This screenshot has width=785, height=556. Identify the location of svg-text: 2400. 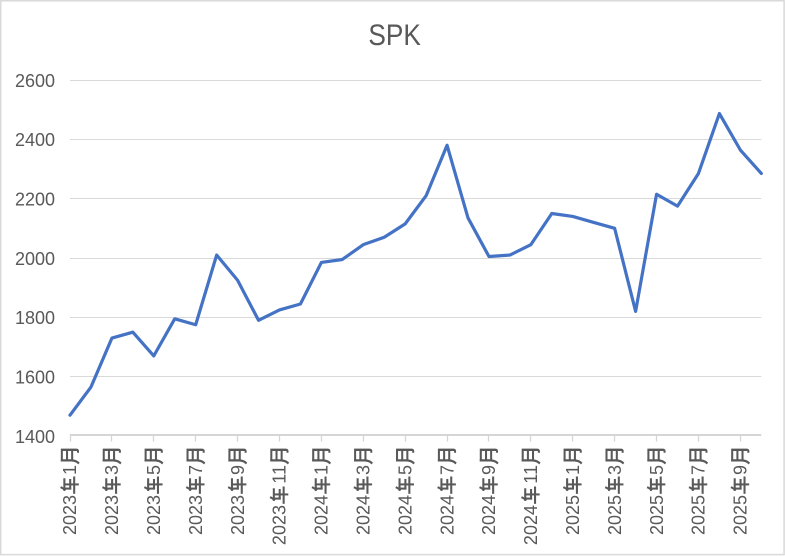
(35, 140).